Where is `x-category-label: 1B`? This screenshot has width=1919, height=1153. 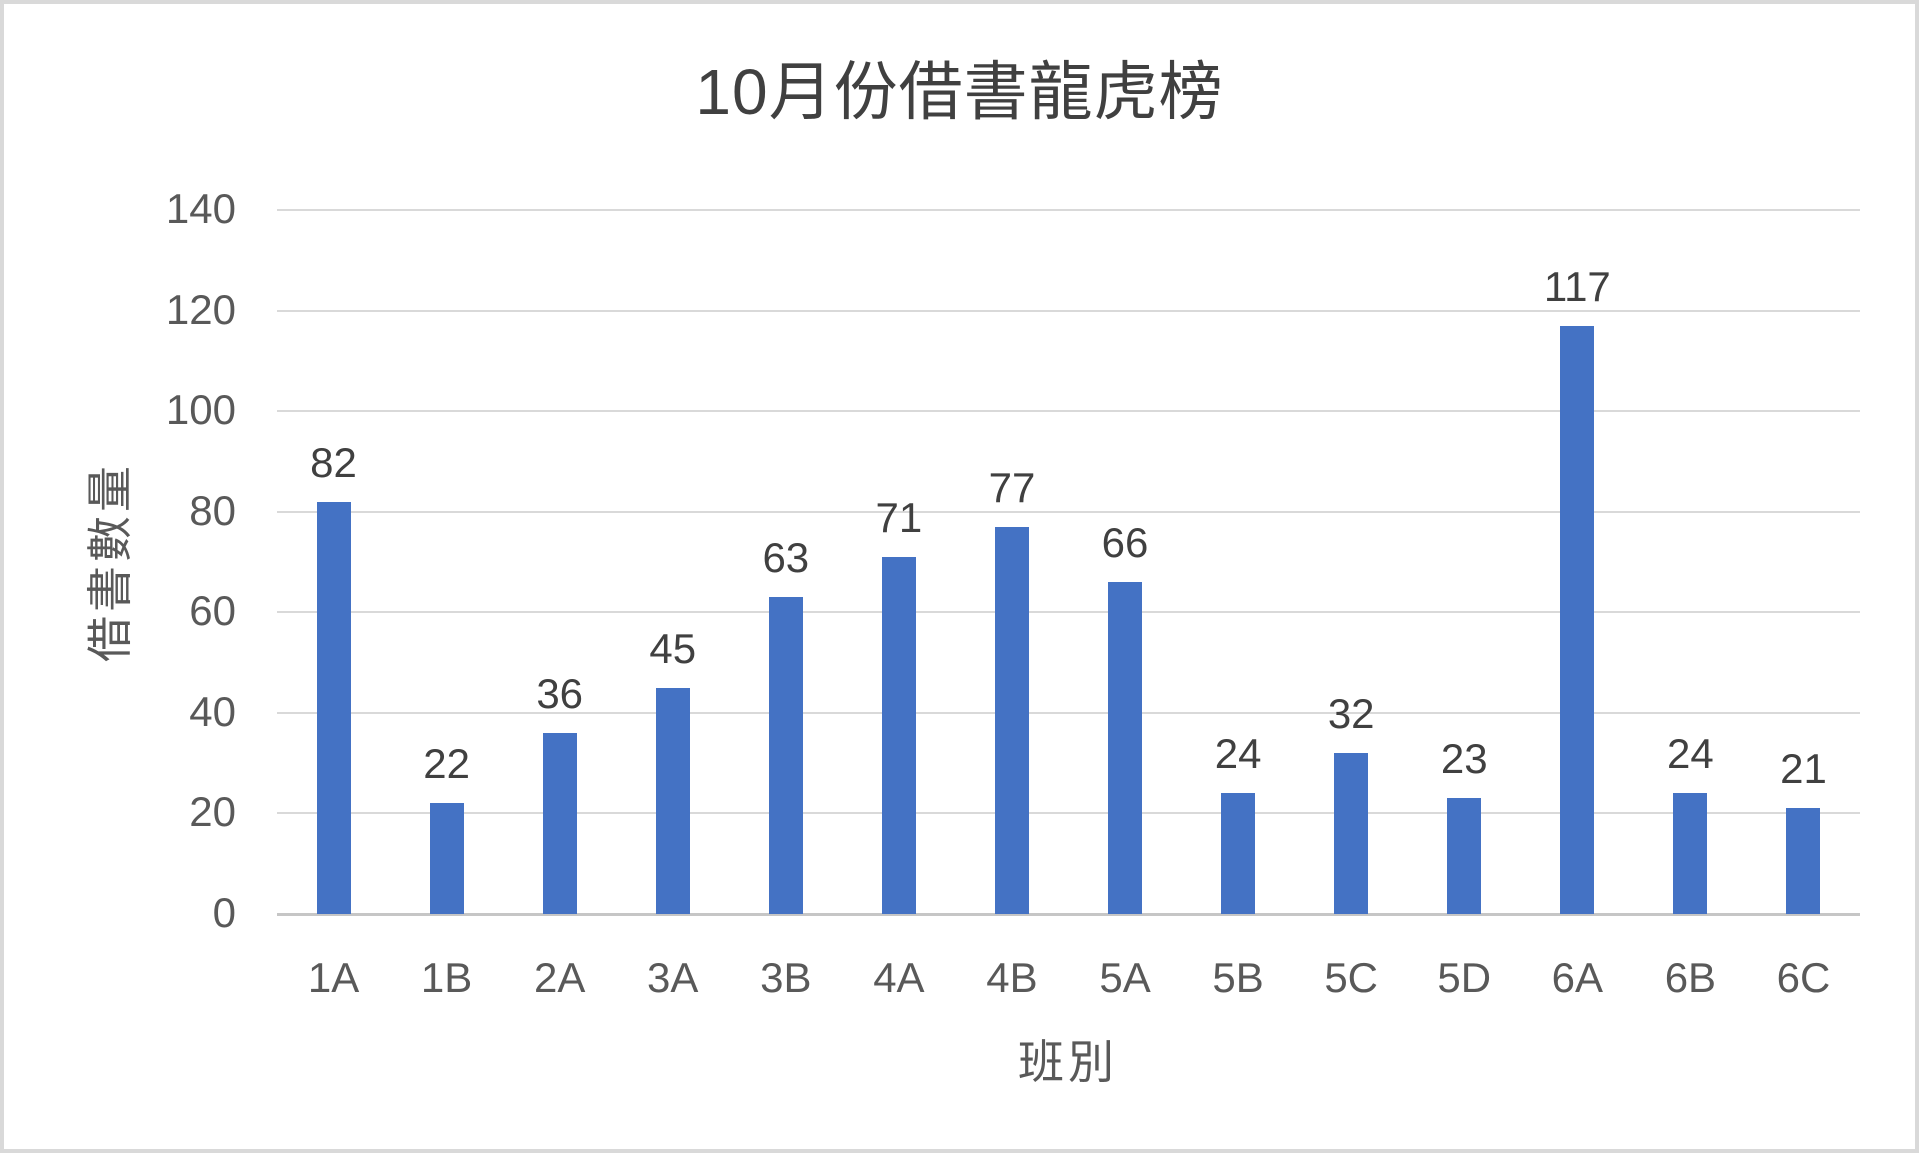 x-category-label: 1B is located at coordinates (446, 977).